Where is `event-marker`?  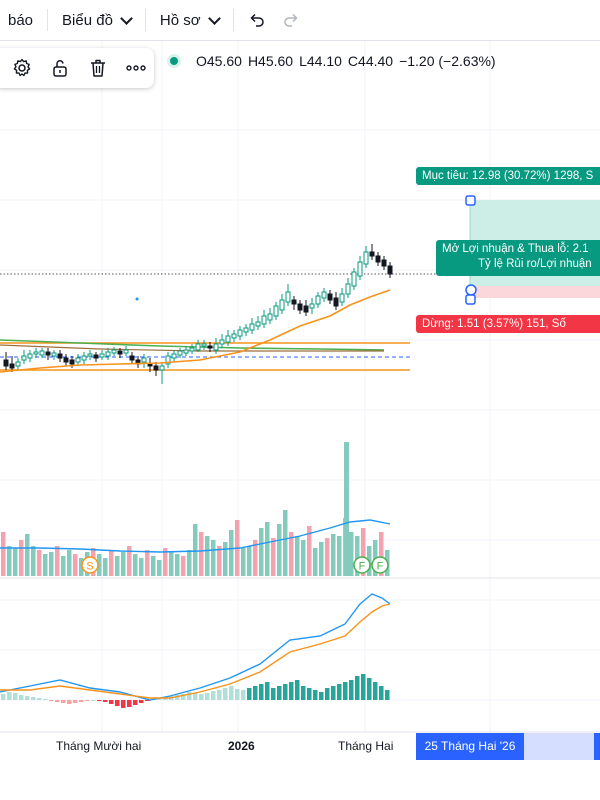
event-marker is located at coordinates (380, 565).